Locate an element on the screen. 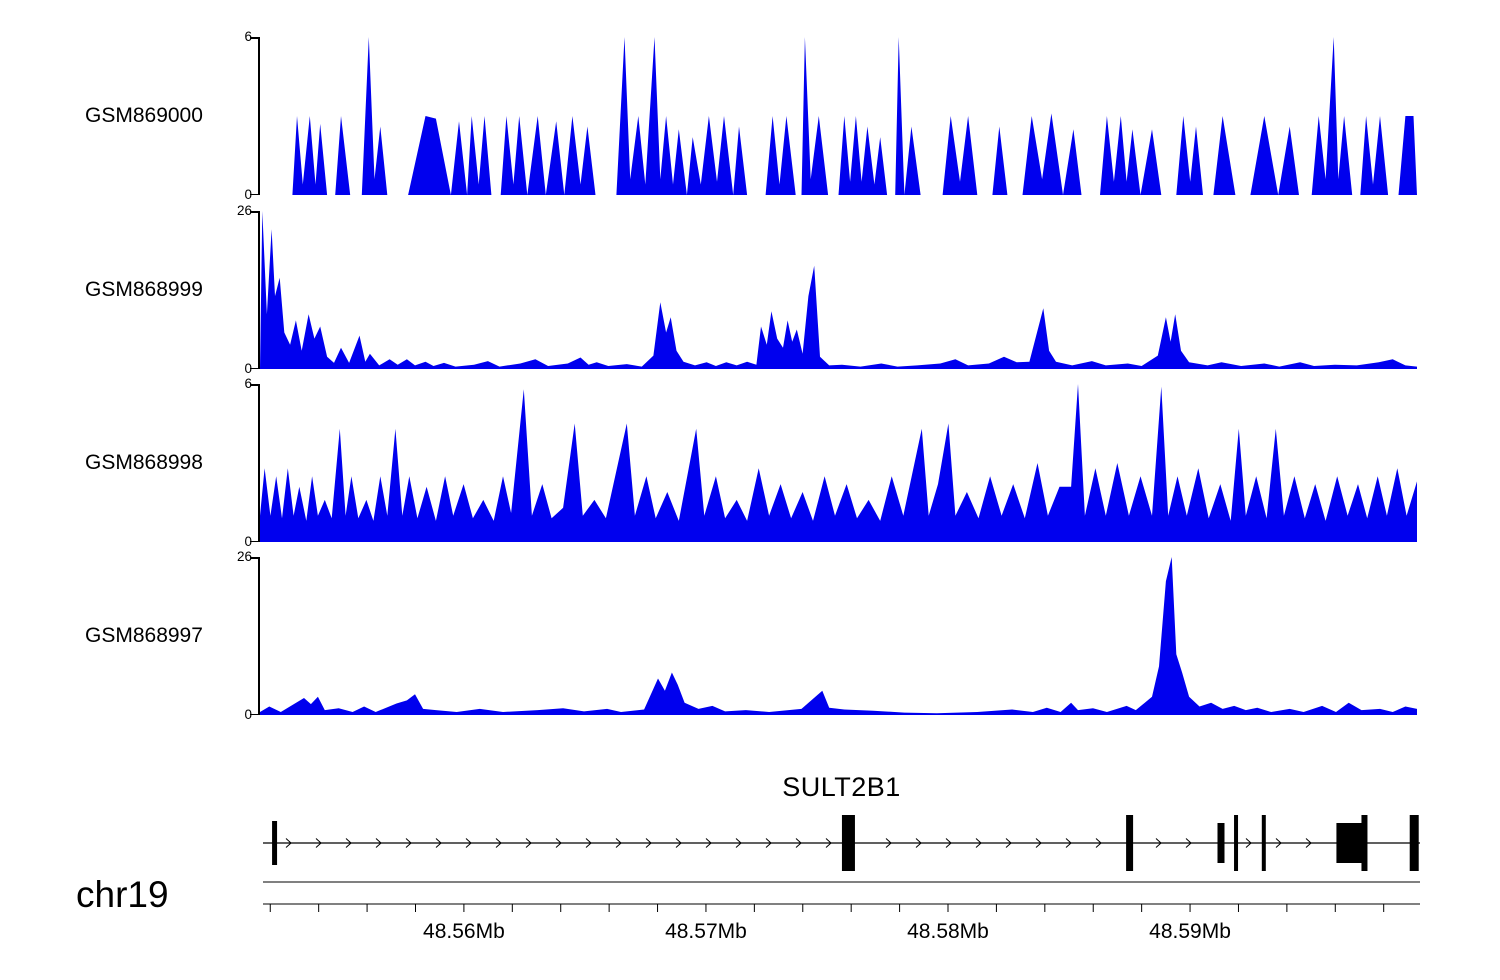 This screenshot has width=1500, height=980. axis-tick-label: 48.59Mb is located at coordinates (1190, 931).